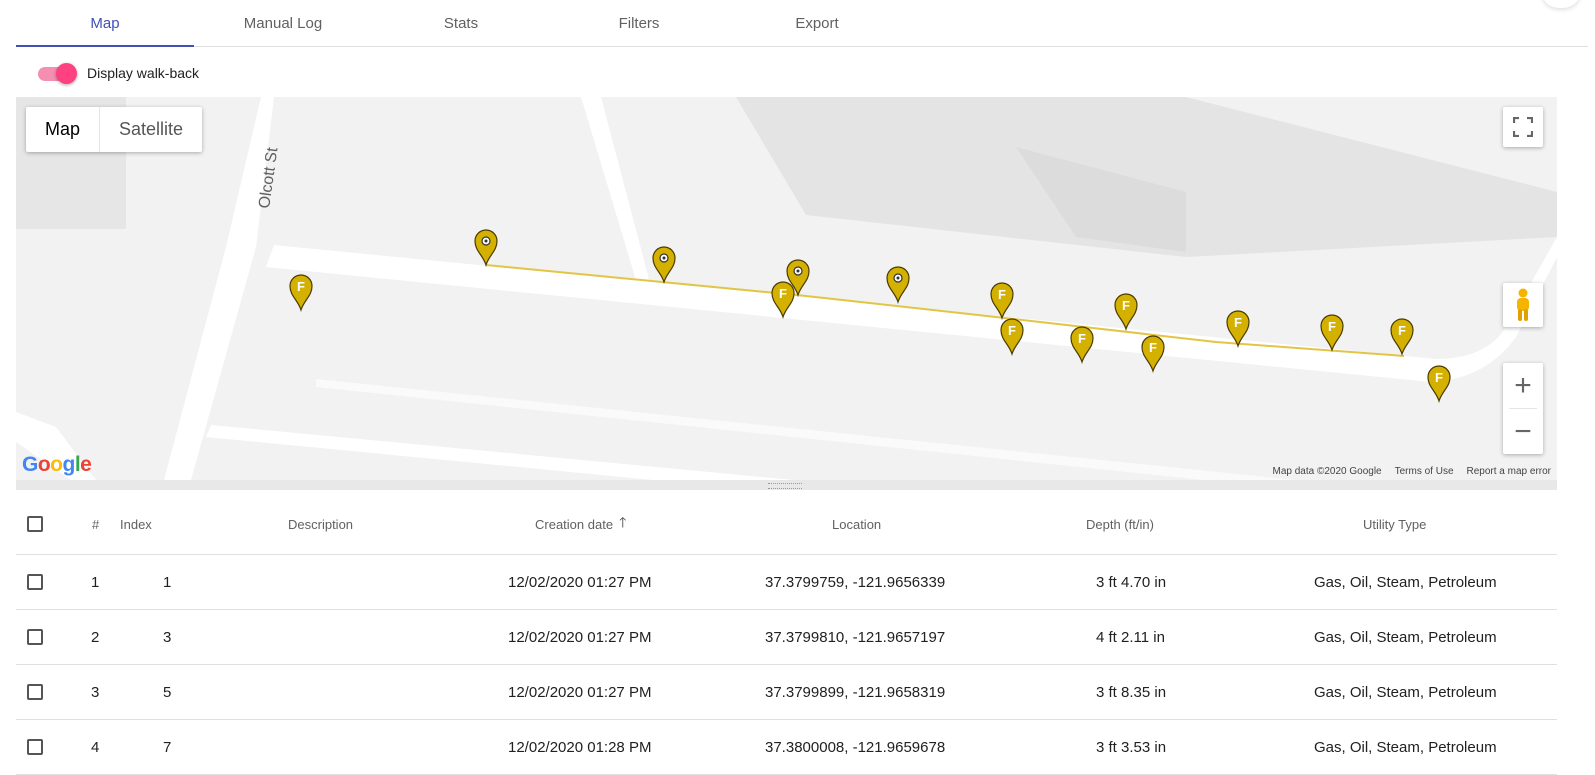  I want to click on header-creation-date-label: Creation date, so click(574, 524).